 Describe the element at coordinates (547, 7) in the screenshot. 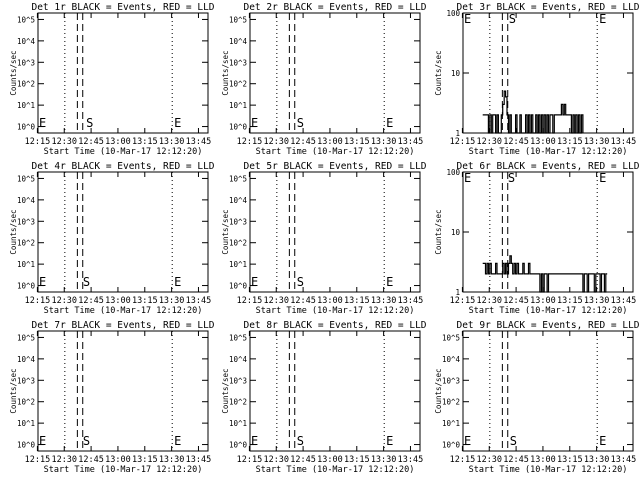

I see `chart-title: Det 3r BLACK = Events, RED = LLD` at that location.